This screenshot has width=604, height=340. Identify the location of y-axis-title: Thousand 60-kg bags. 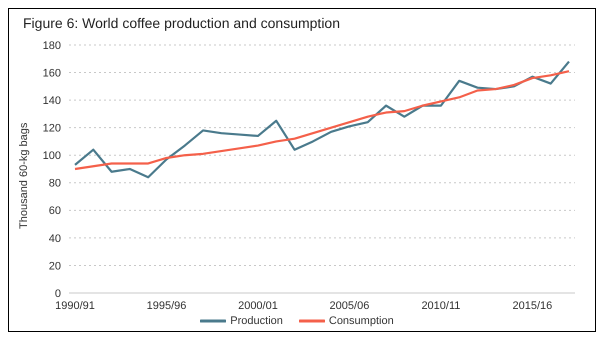
(24, 175).